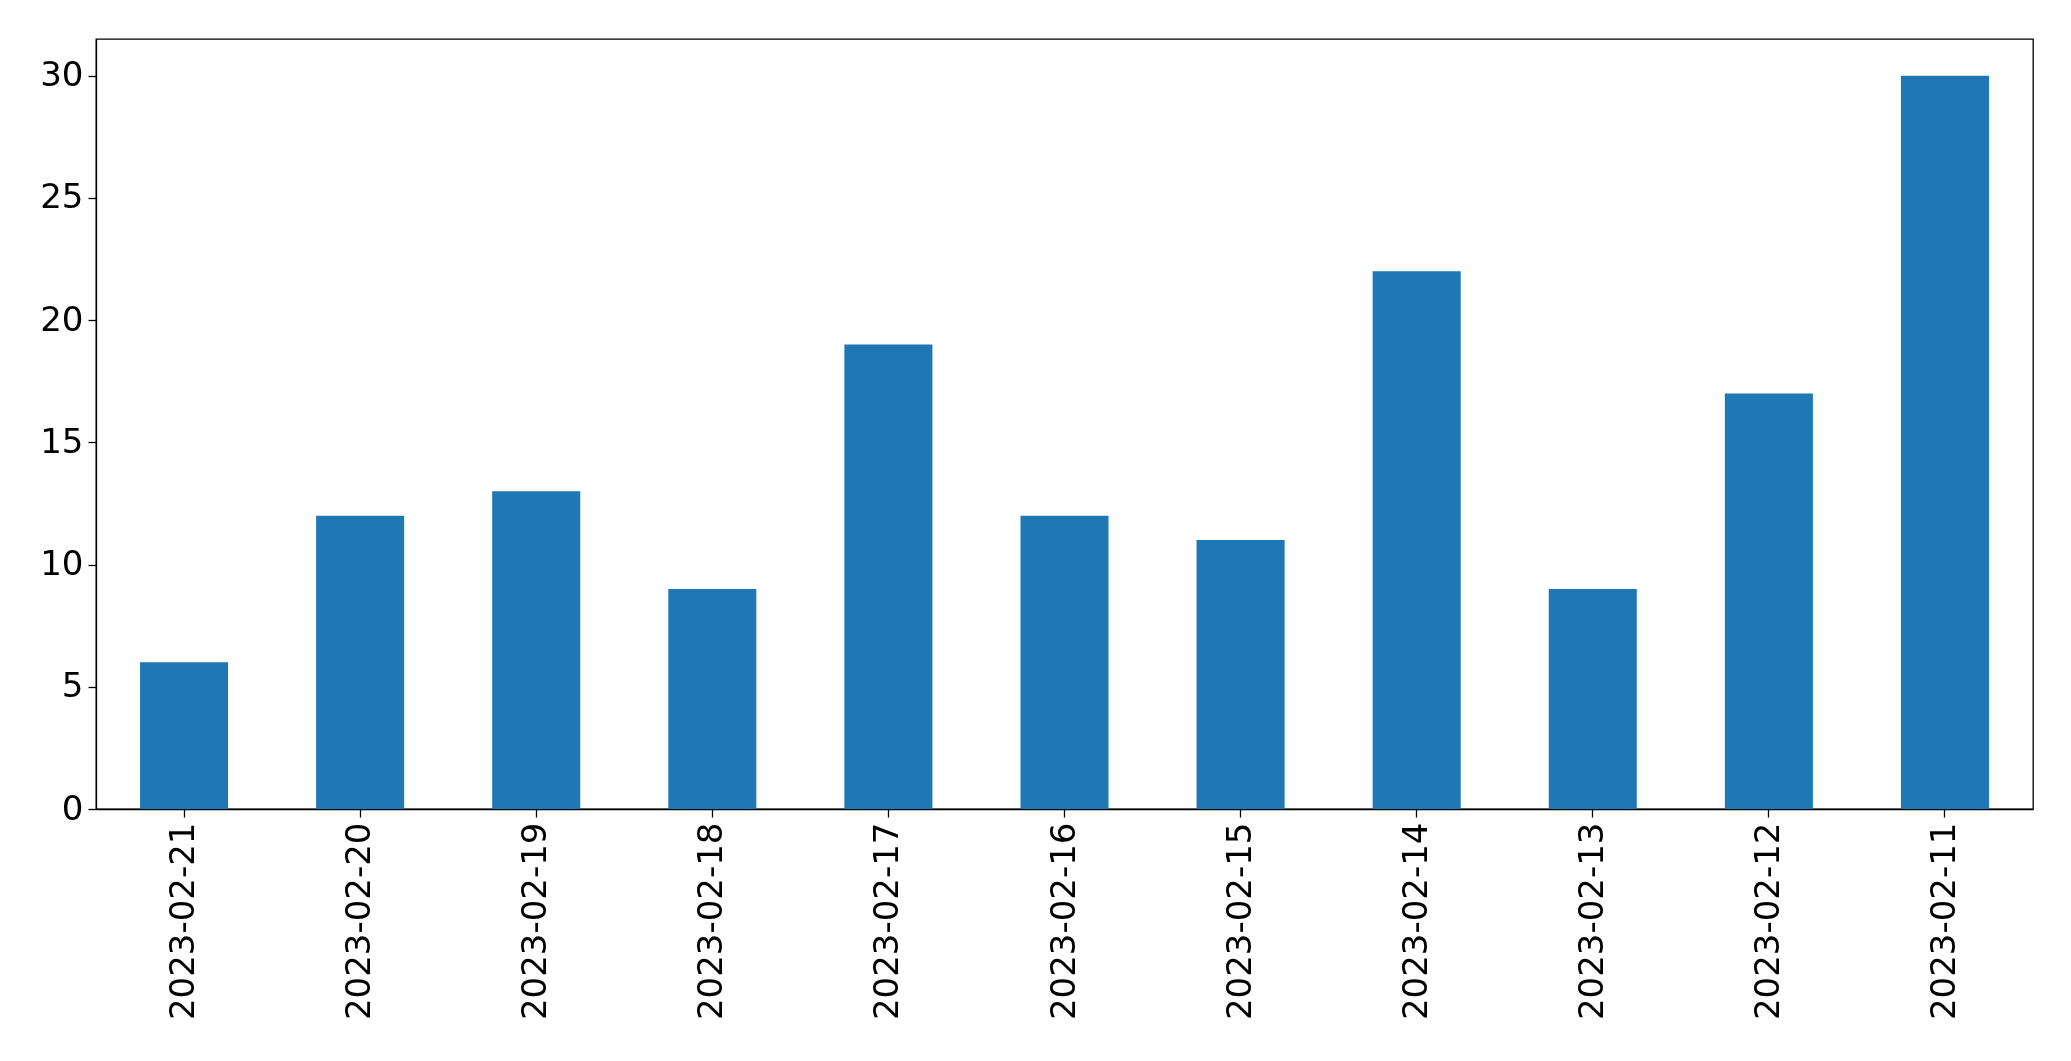 This screenshot has width=2071, height=1061. I want to click on x-tick-label: 2023-02-20, so click(358, 921).